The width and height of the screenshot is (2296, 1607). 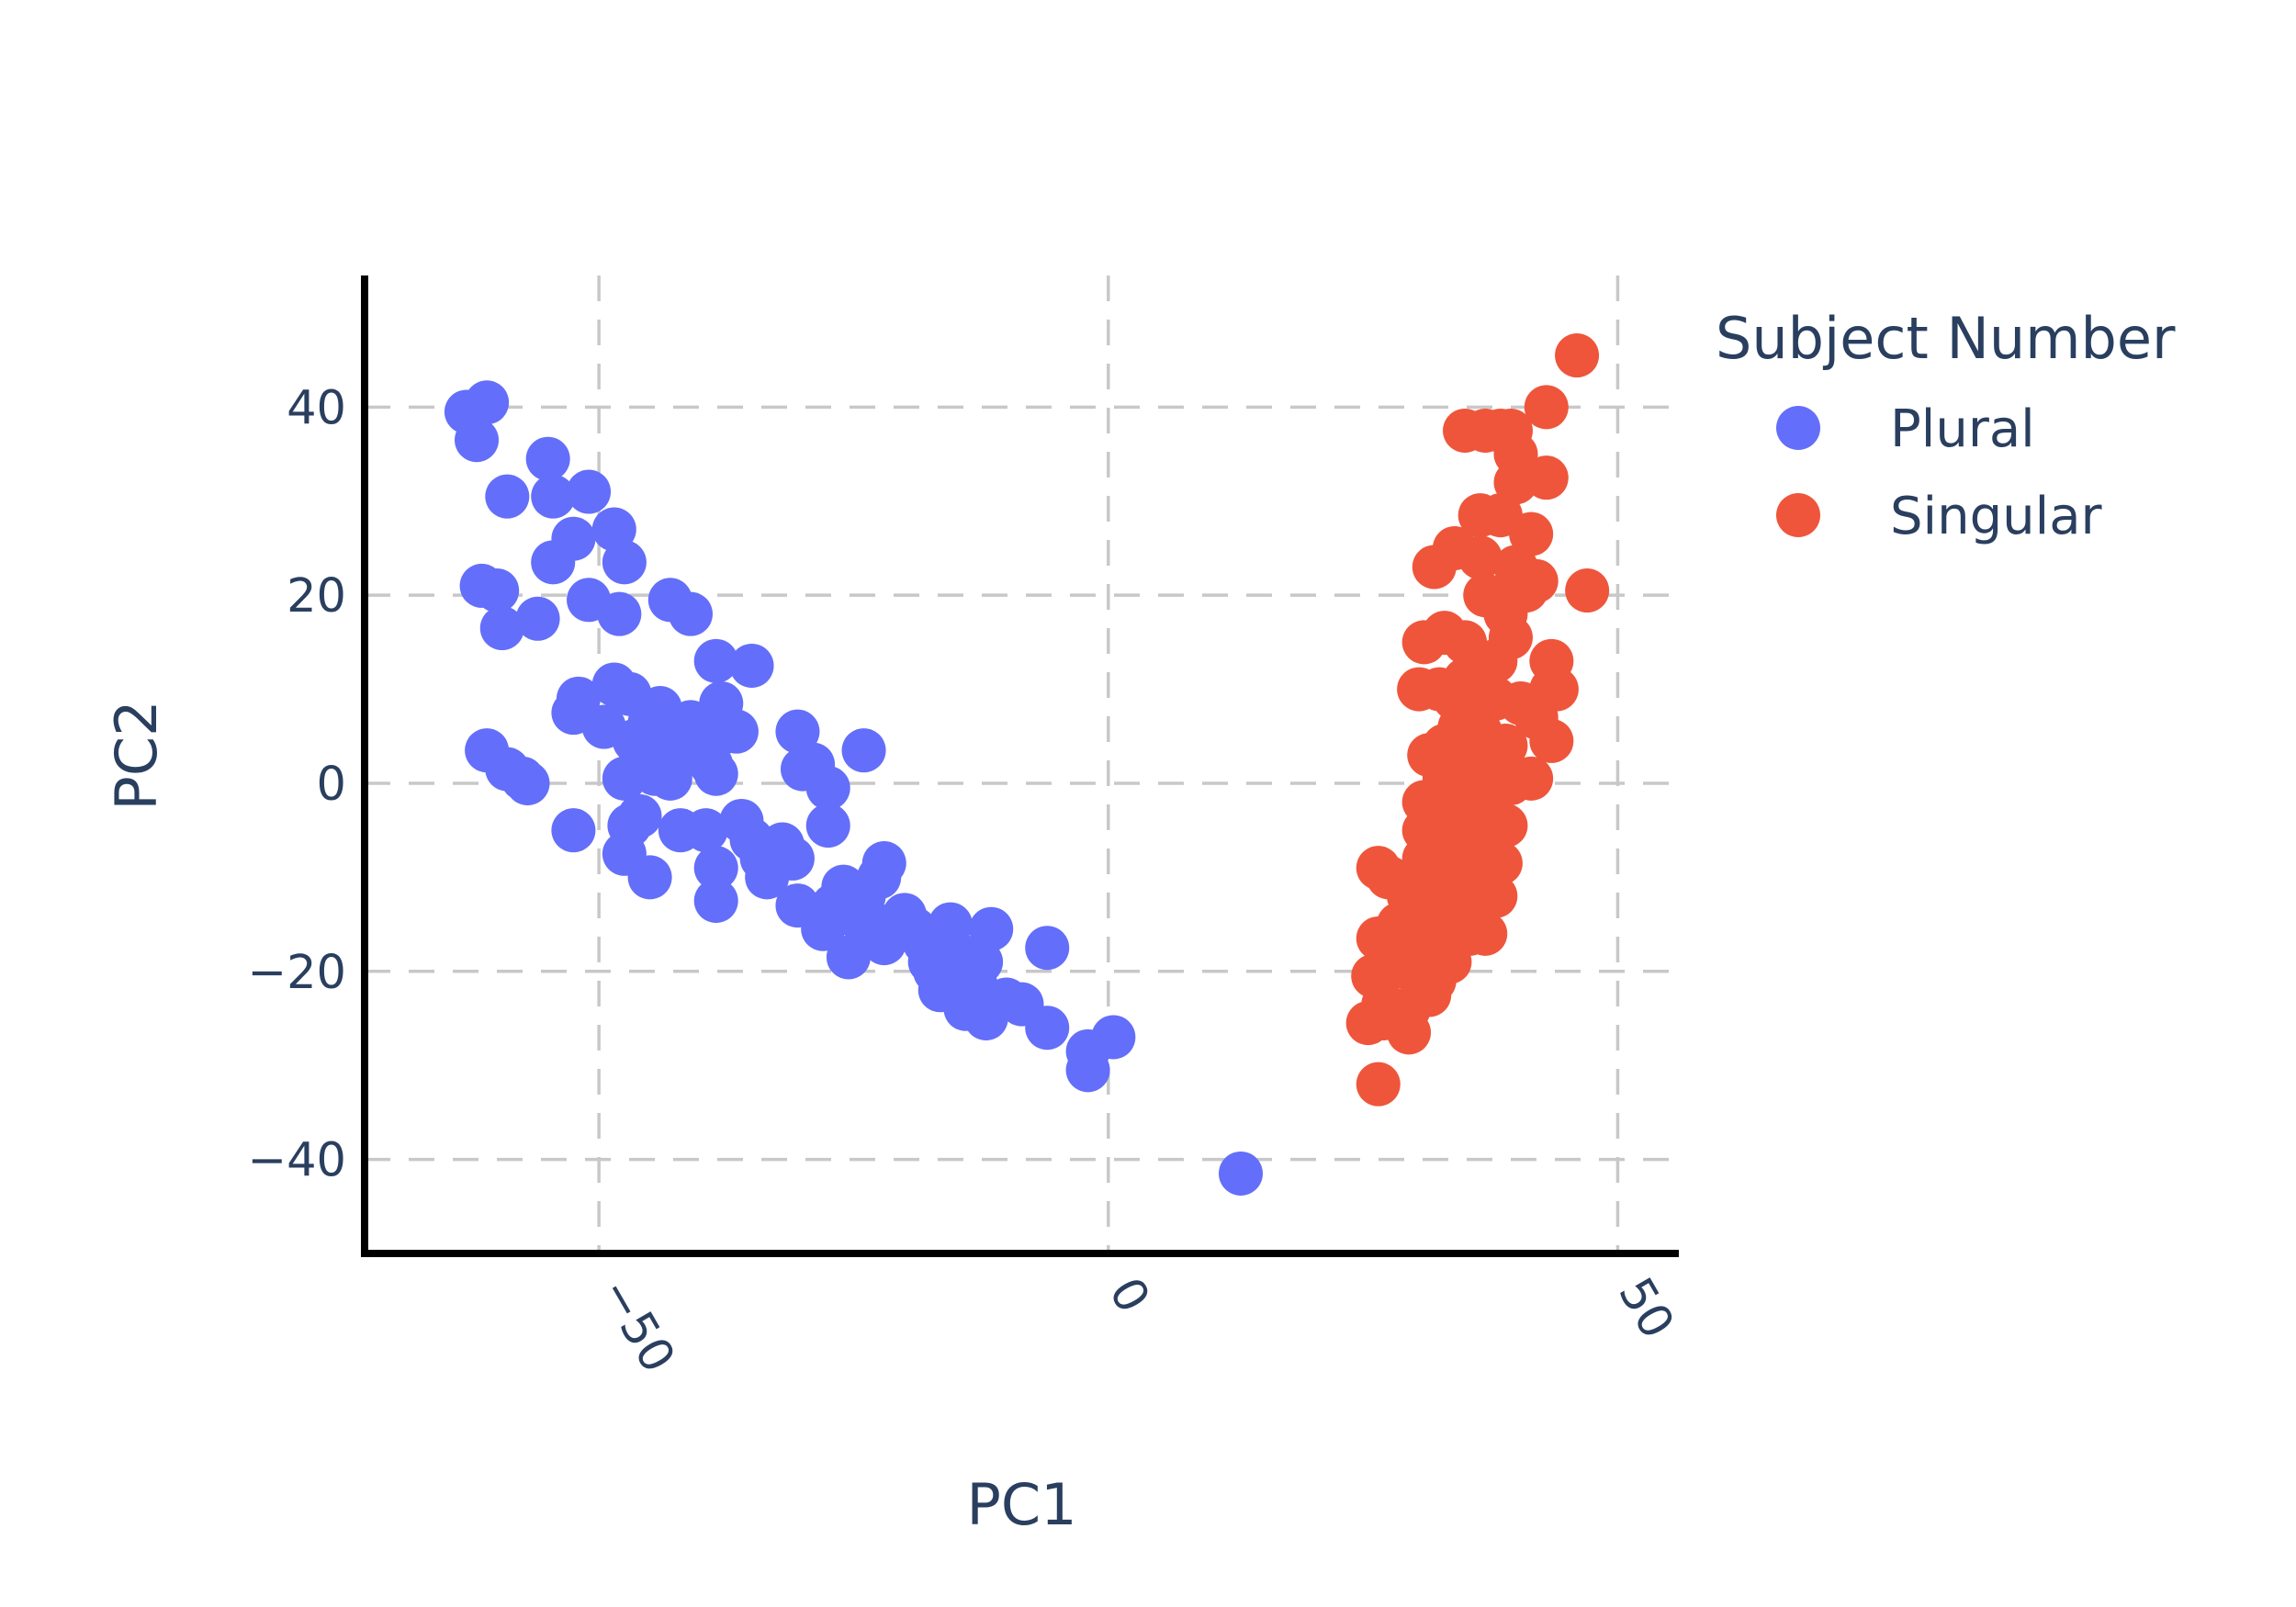 What do you see at coordinates (1996, 516) in the screenshot?
I see `legend-label-singular: Singular` at bounding box center [1996, 516].